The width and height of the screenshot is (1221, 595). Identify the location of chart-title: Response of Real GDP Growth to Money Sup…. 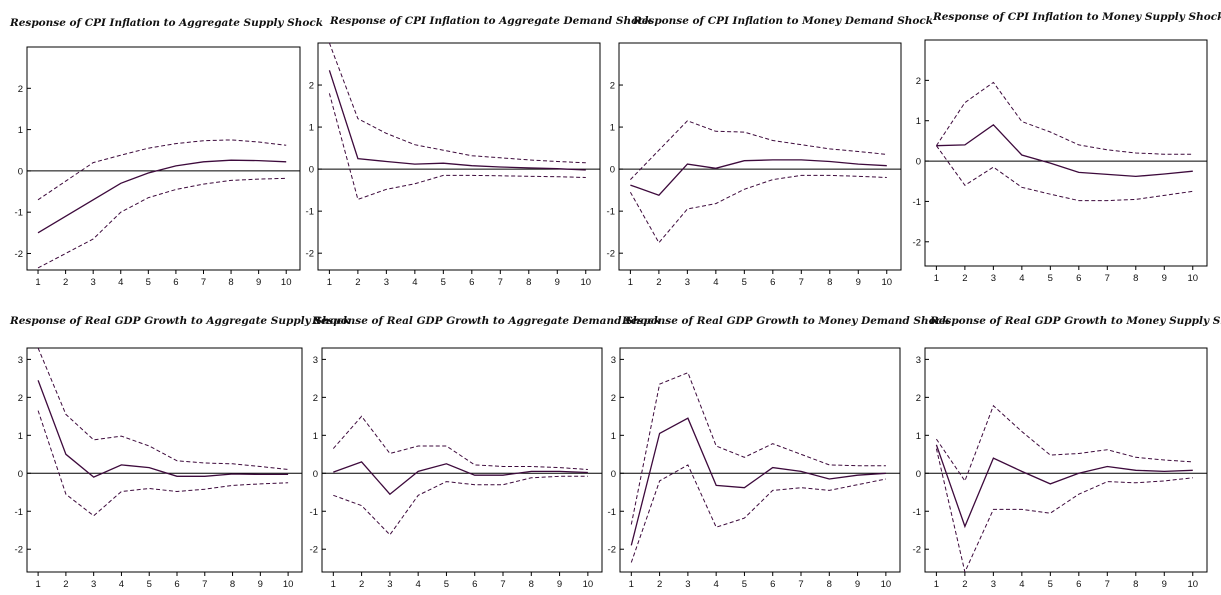
(1075, 321).